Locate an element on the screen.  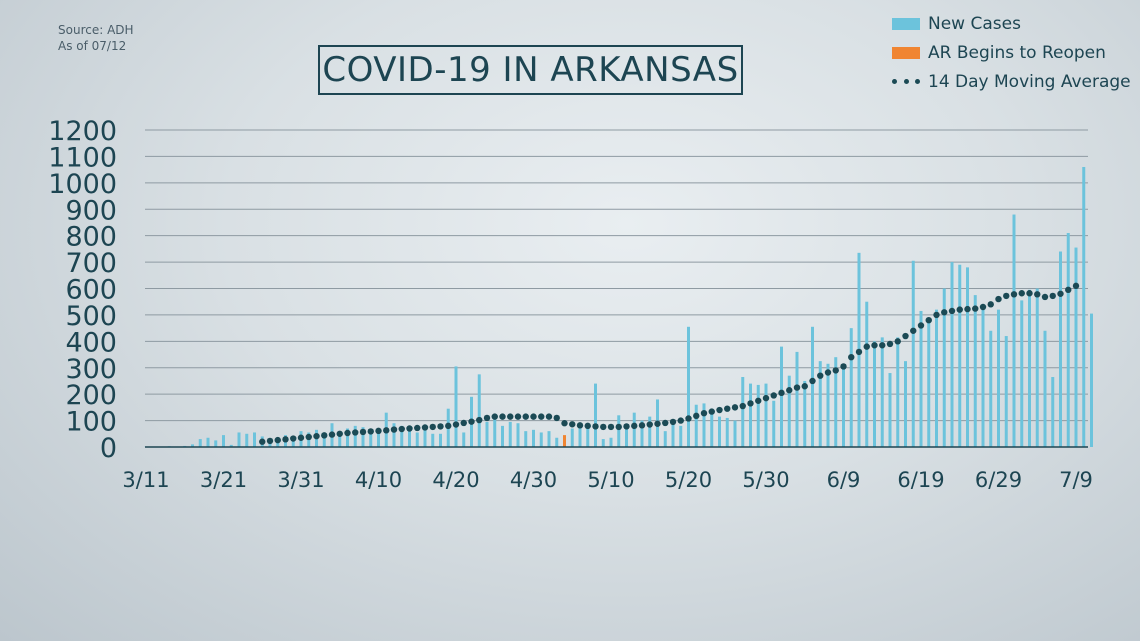
x-tick-label: 7/9 is located at coordinates (1076, 480).